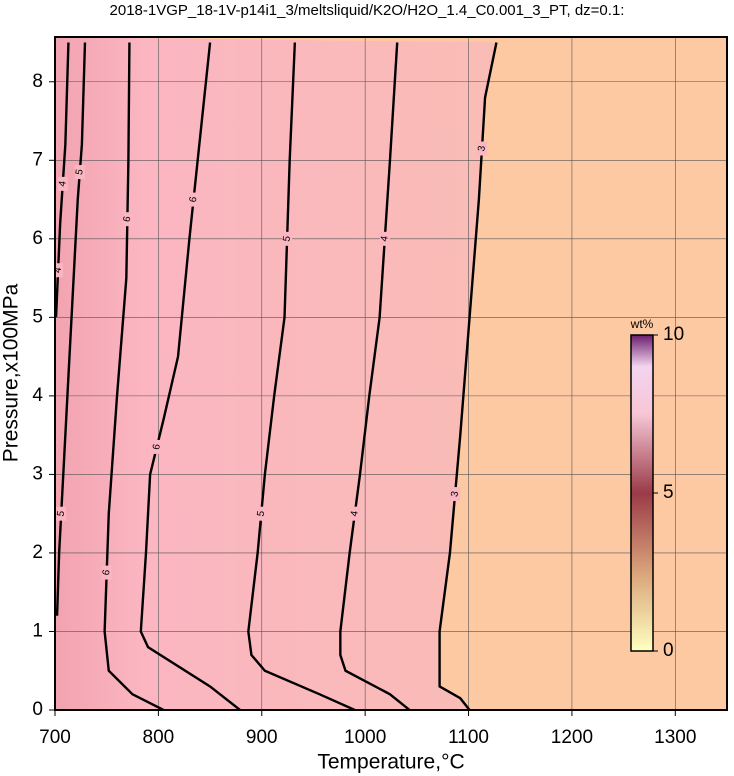 This screenshot has width=734, height=776. Describe the element at coordinates (365, 737) in the screenshot. I see `x-tick-label: 1000` at that location.